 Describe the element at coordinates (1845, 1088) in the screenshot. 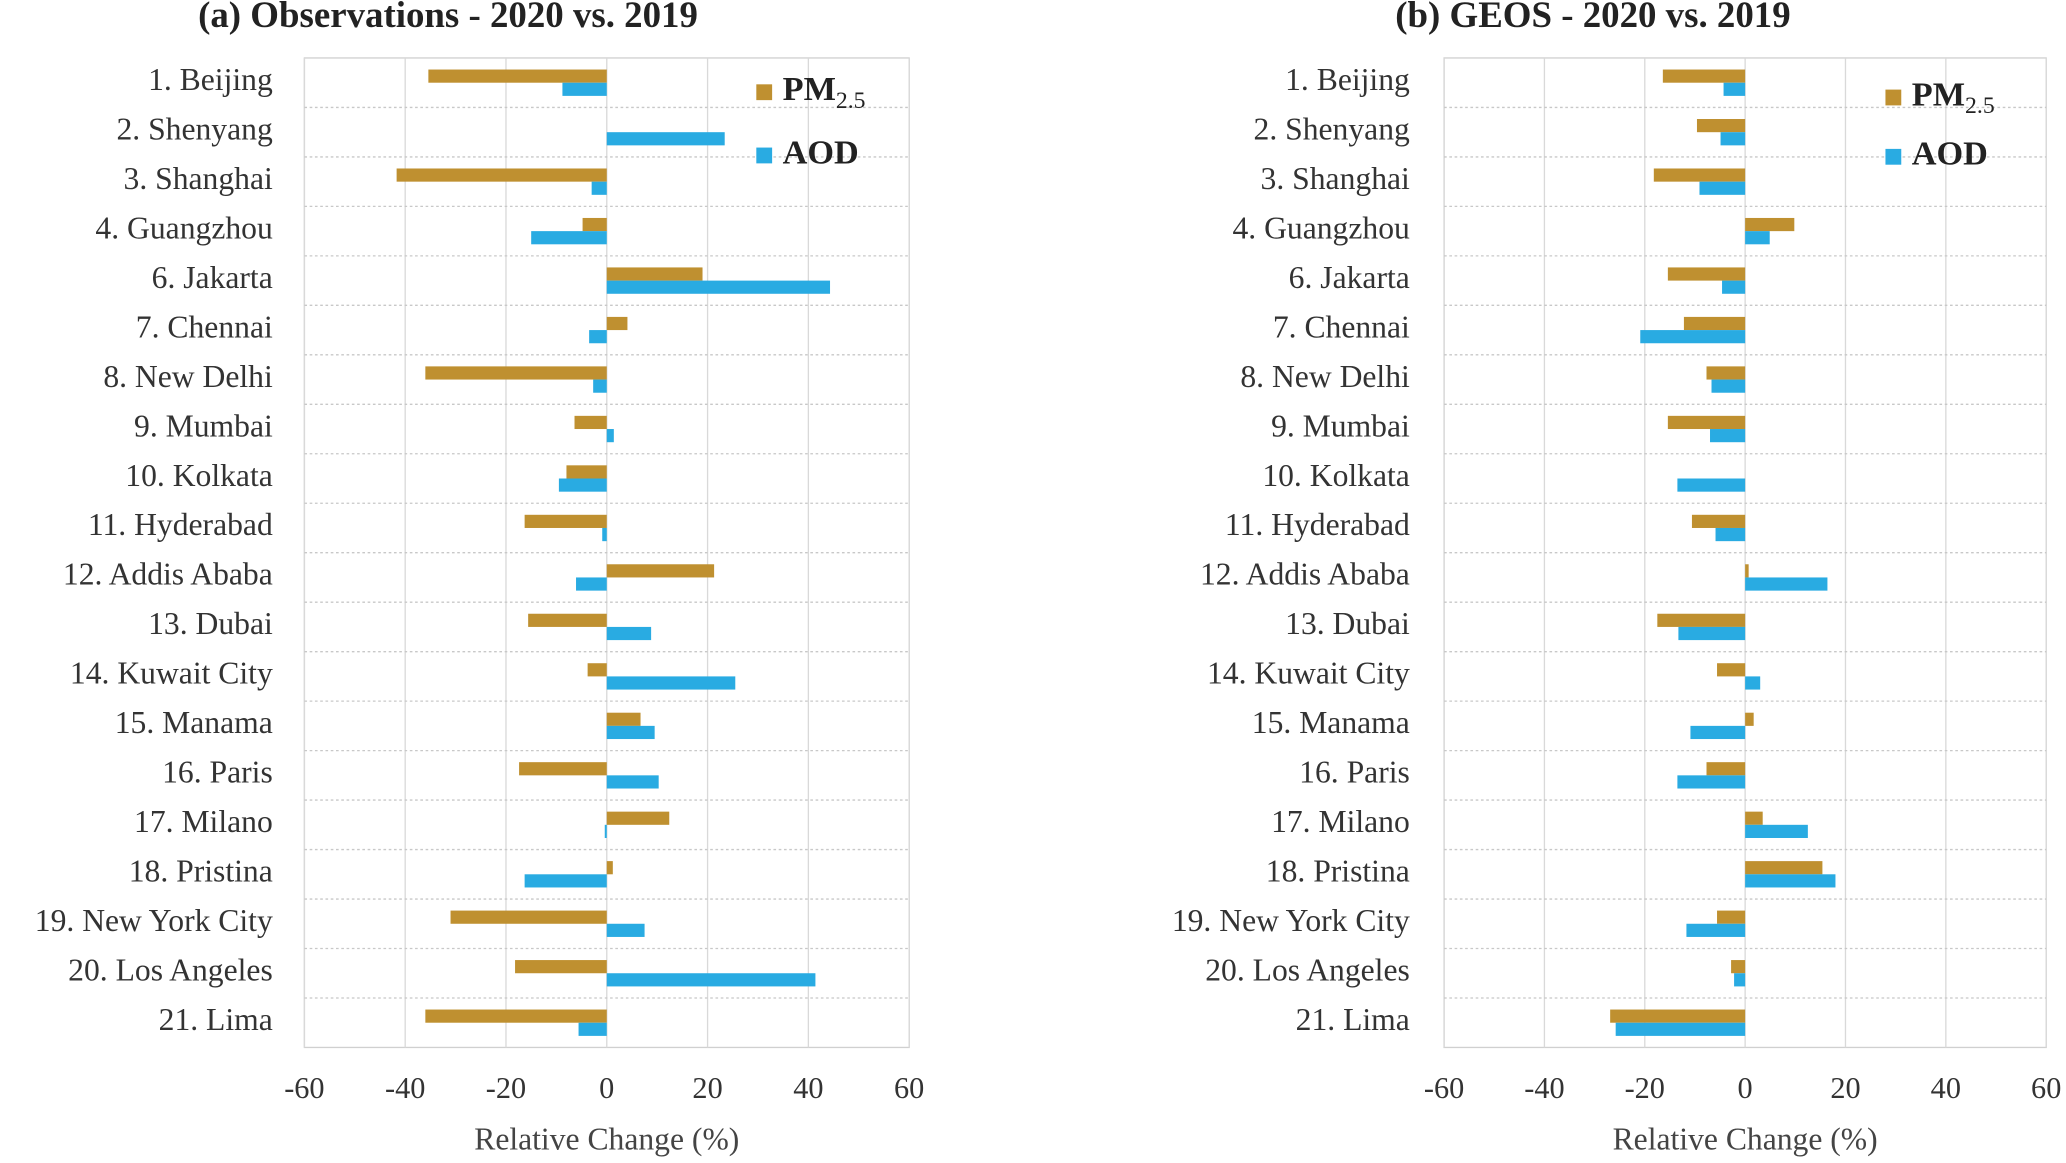

I see `x-tick-label: 20` at that location.